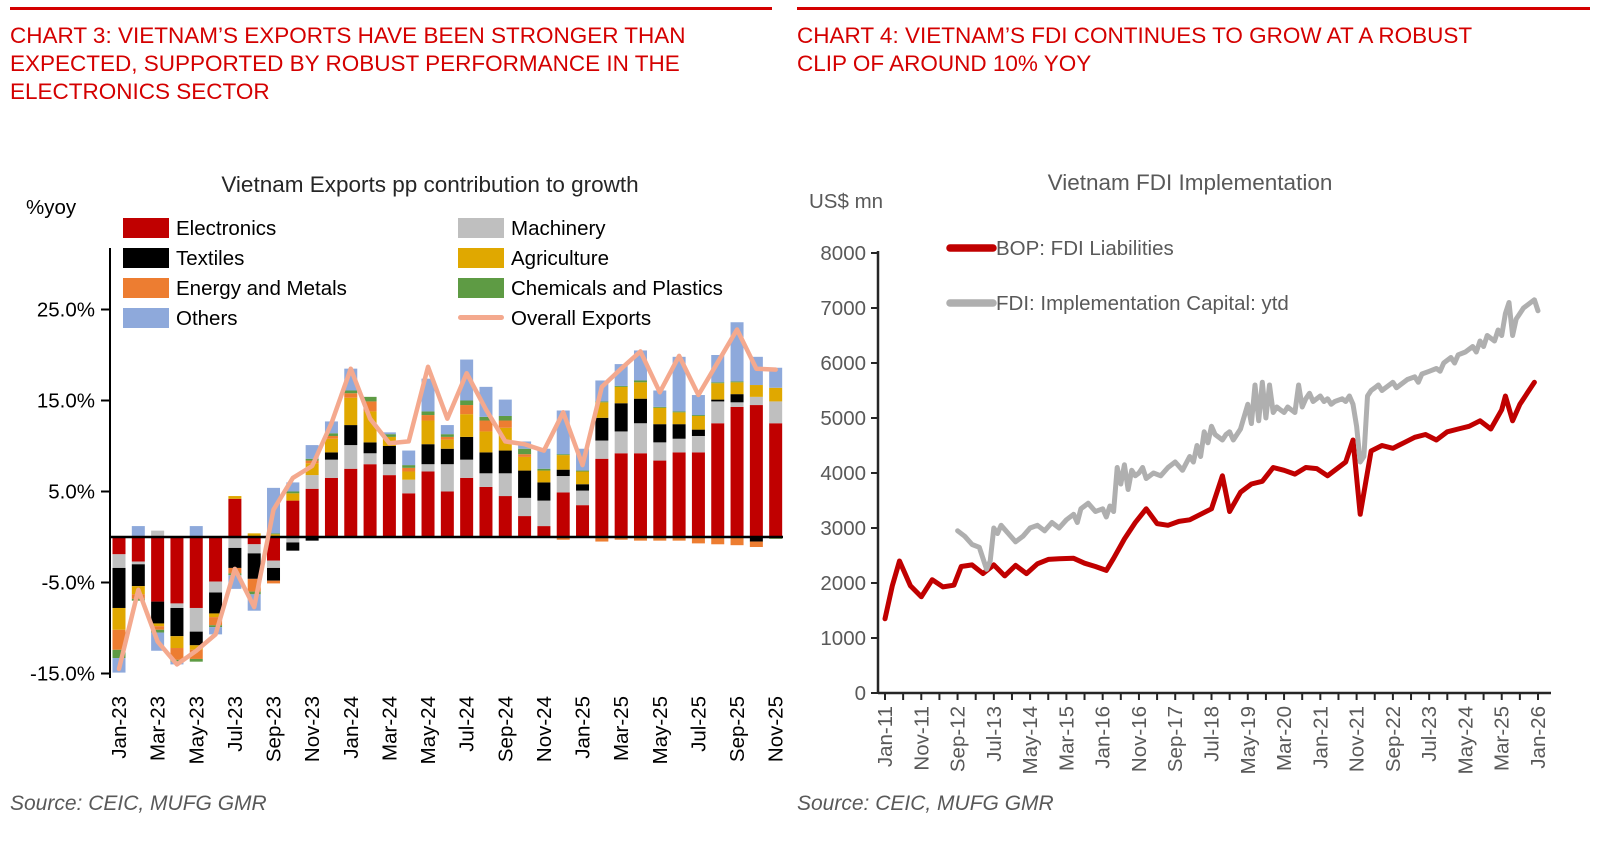 This screenshot has height=845, width=1599. I want to click on legend-swatch-overall-exports-line, so click(481, 317).